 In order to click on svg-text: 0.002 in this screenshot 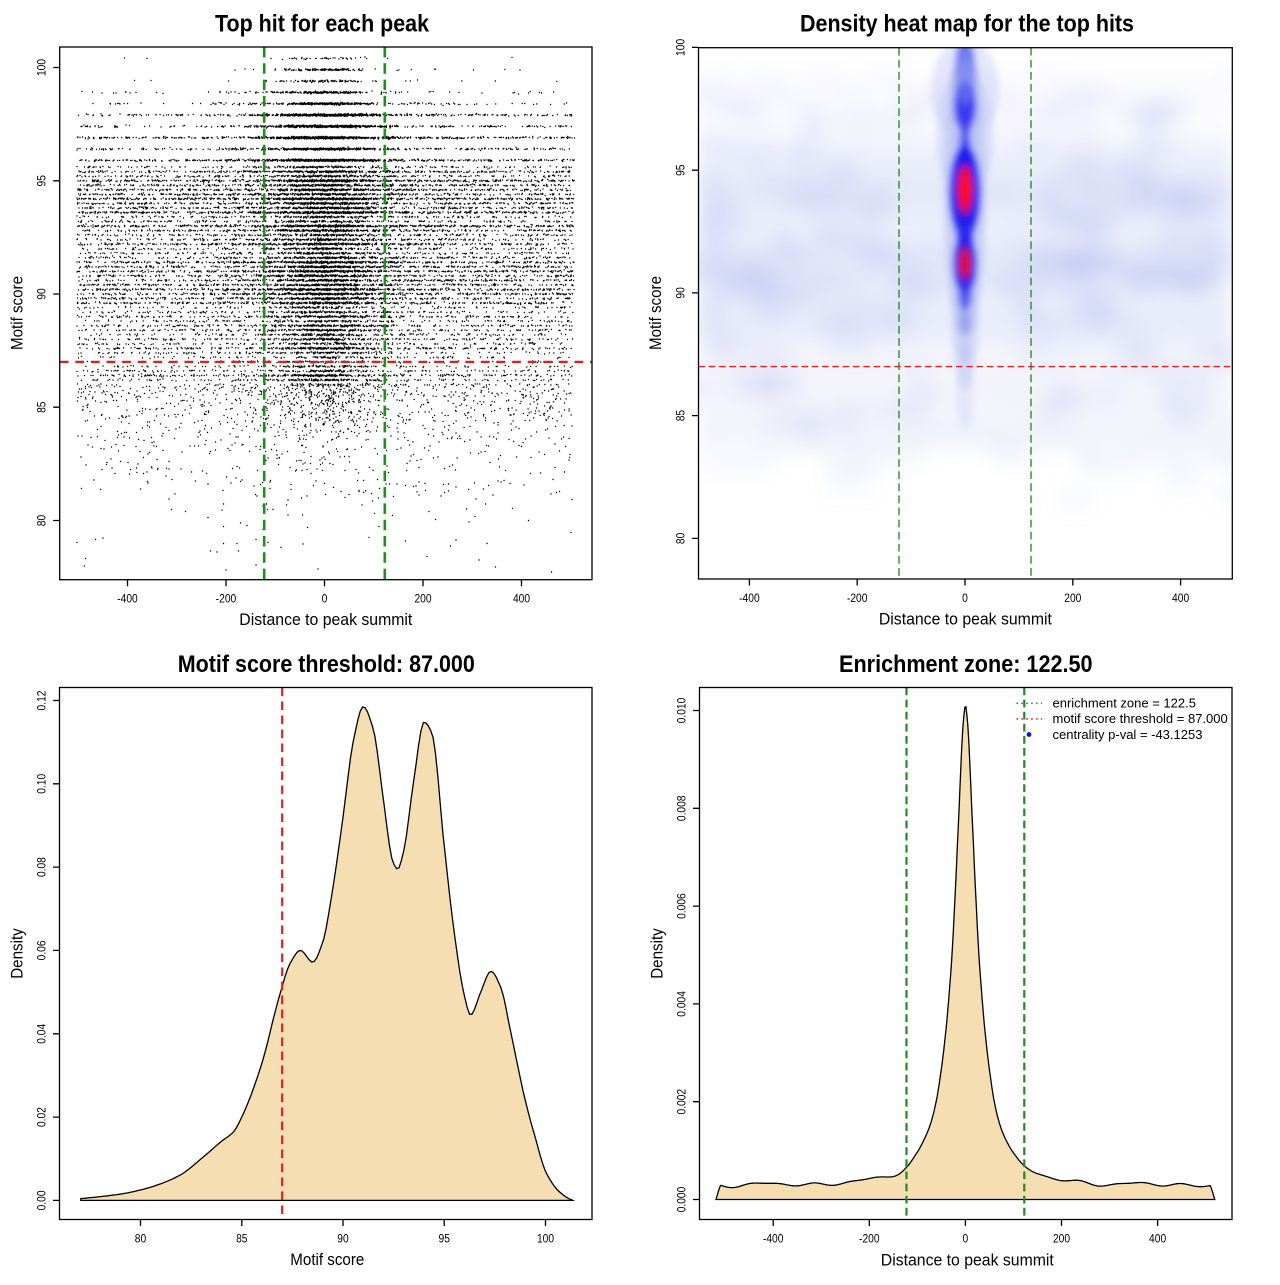, I will do `click(681, 1102)`.